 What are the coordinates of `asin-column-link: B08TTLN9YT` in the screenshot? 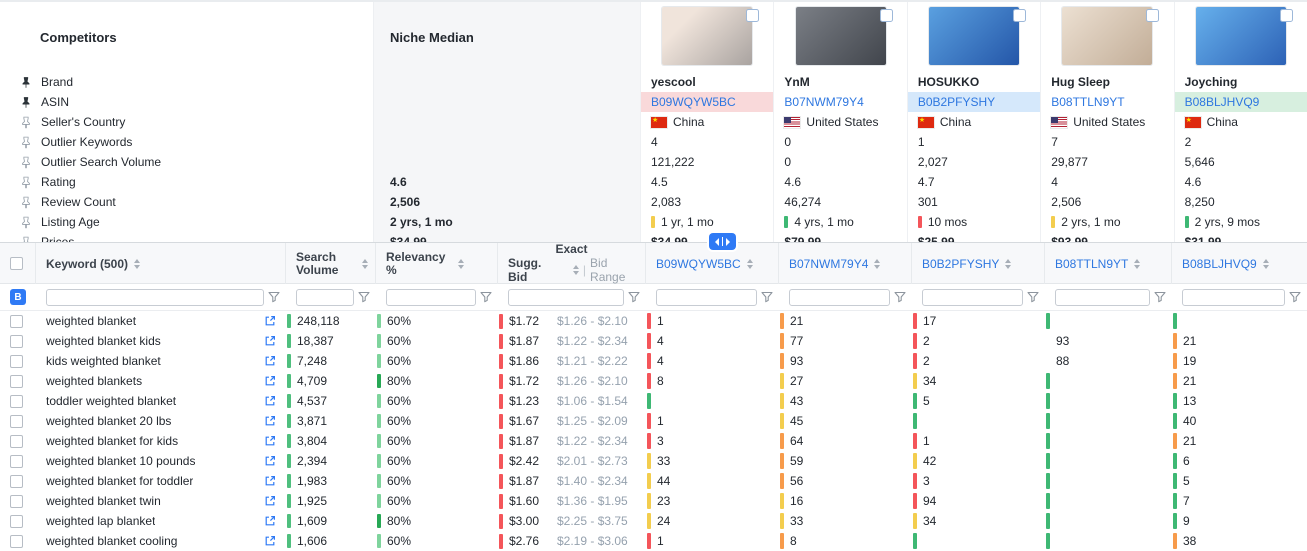 It's located at (1092, 263).